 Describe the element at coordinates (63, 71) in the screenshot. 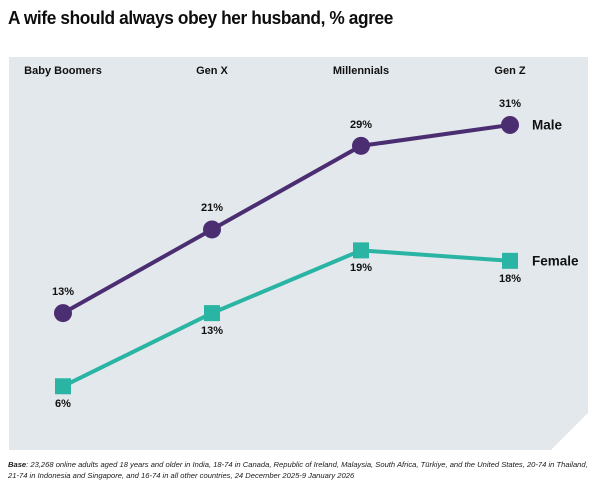

I see `category-label-baby-boomers: Baby Boomers` at that location.